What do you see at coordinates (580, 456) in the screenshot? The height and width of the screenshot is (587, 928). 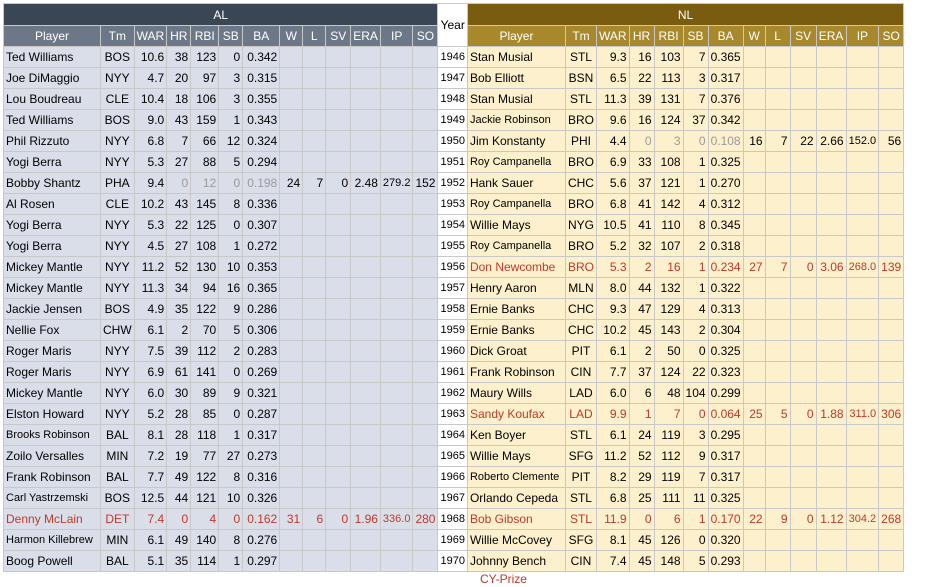 I see `nl-tm-cell: SFG` at bounding box center [580, 456].